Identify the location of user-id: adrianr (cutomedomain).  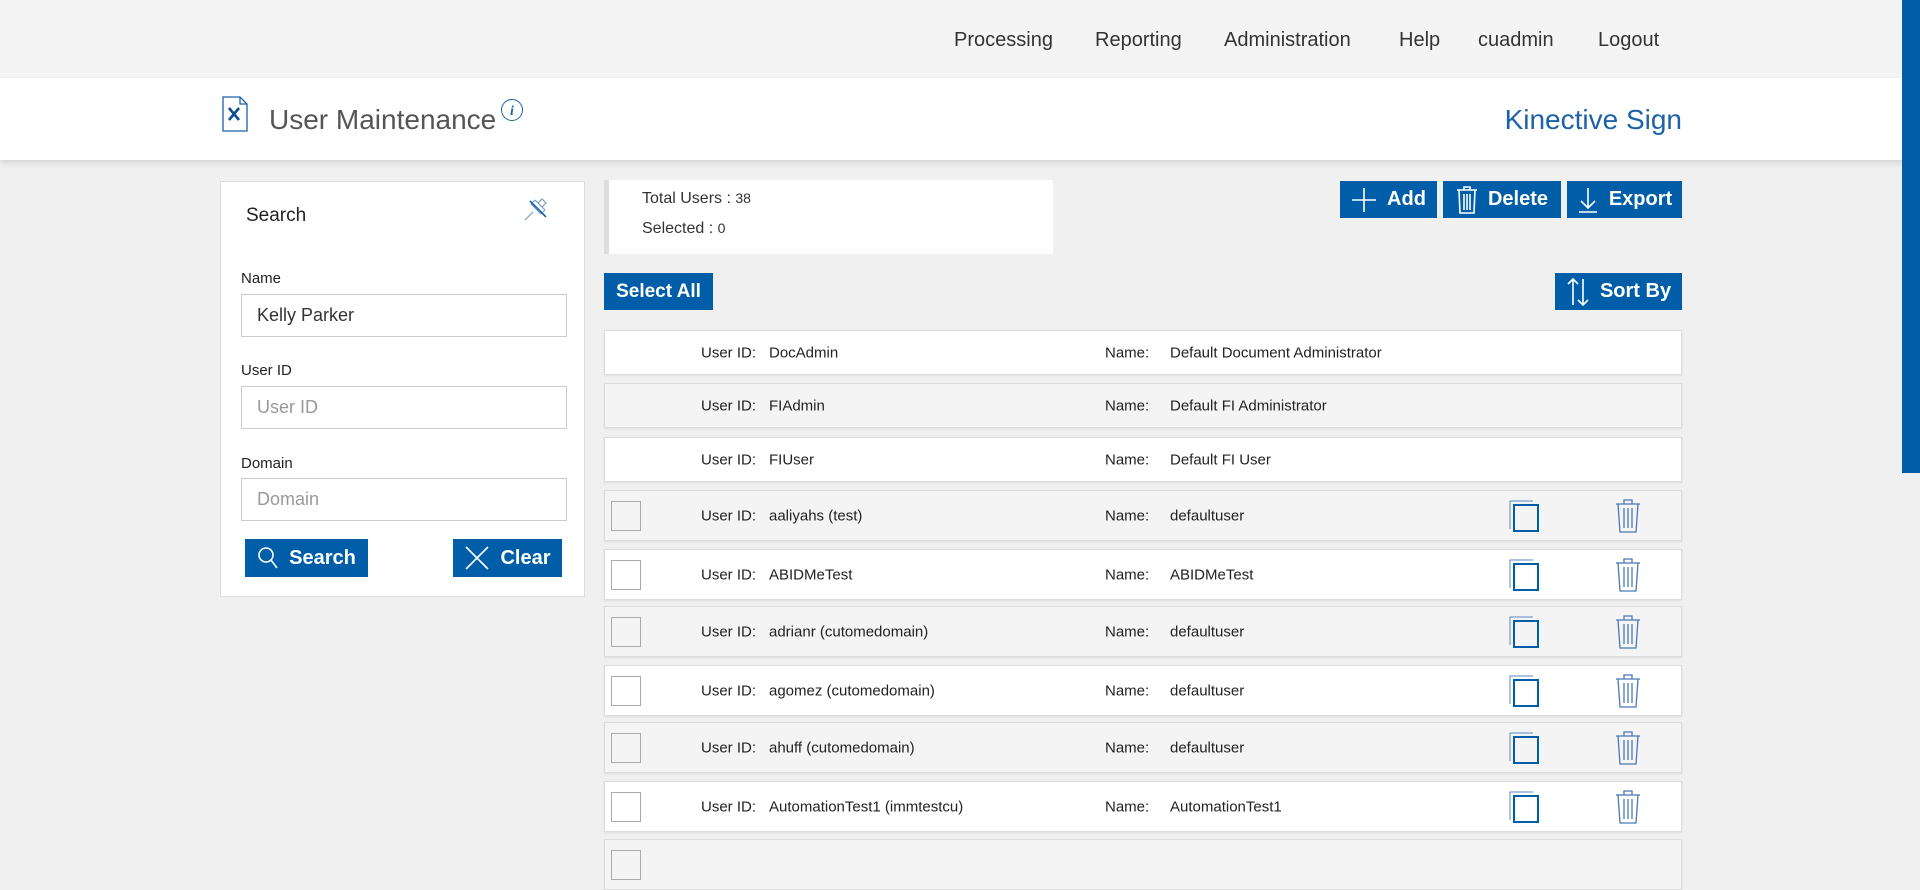
(849, 631).